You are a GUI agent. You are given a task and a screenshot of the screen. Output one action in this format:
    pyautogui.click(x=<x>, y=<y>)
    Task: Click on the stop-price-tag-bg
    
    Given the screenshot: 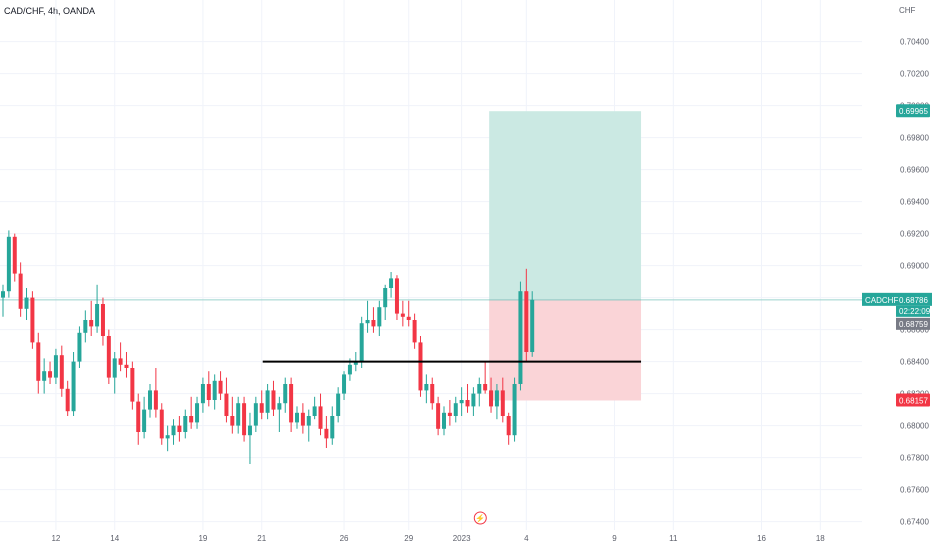 What is the action you would take?
    pyautogui.click(x=913, y=400)
    